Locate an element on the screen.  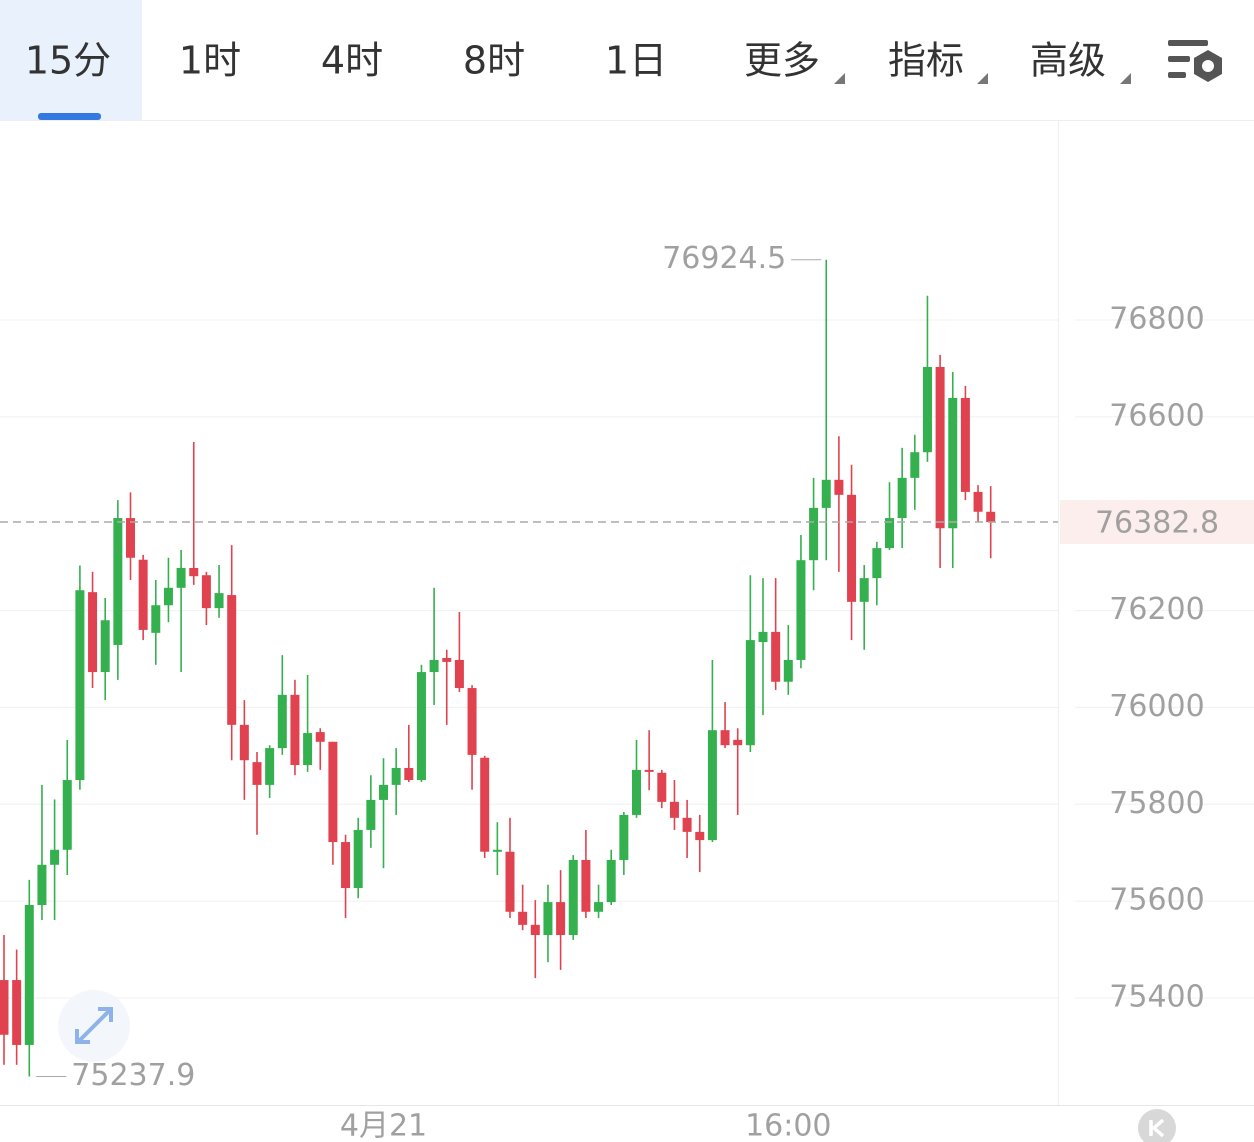
settings-icon is located at coordinates (1195, 61).